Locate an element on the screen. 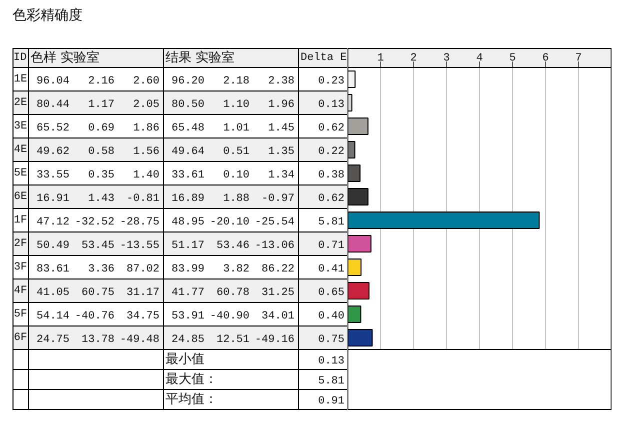  data-label: 60.78 is located at coordinates (233, 292).